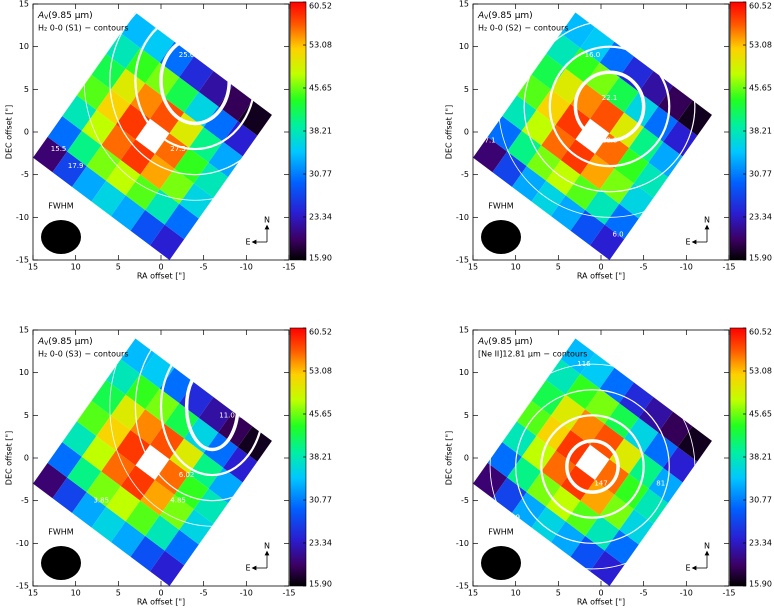  I want to click on colorbar-tick-label: 60.52, so click(320, 332).